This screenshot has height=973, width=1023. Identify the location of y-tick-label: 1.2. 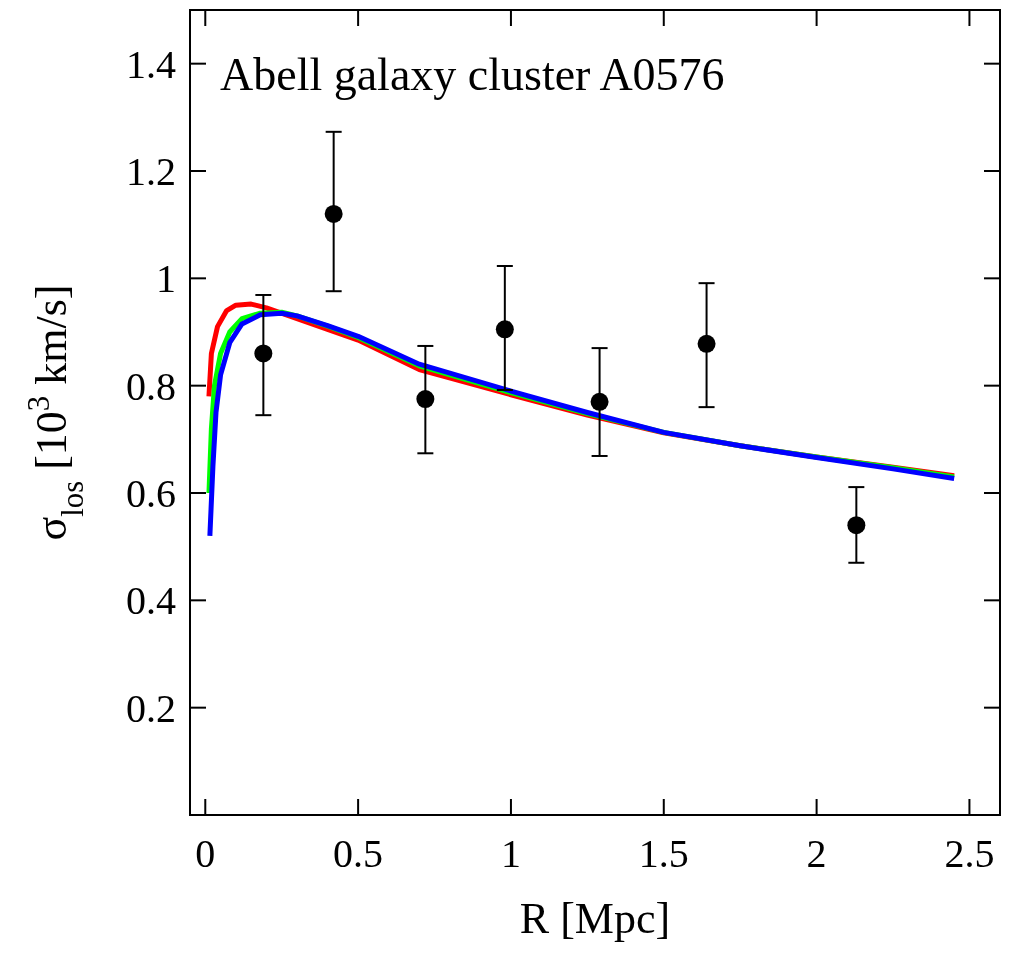
(151, 171).